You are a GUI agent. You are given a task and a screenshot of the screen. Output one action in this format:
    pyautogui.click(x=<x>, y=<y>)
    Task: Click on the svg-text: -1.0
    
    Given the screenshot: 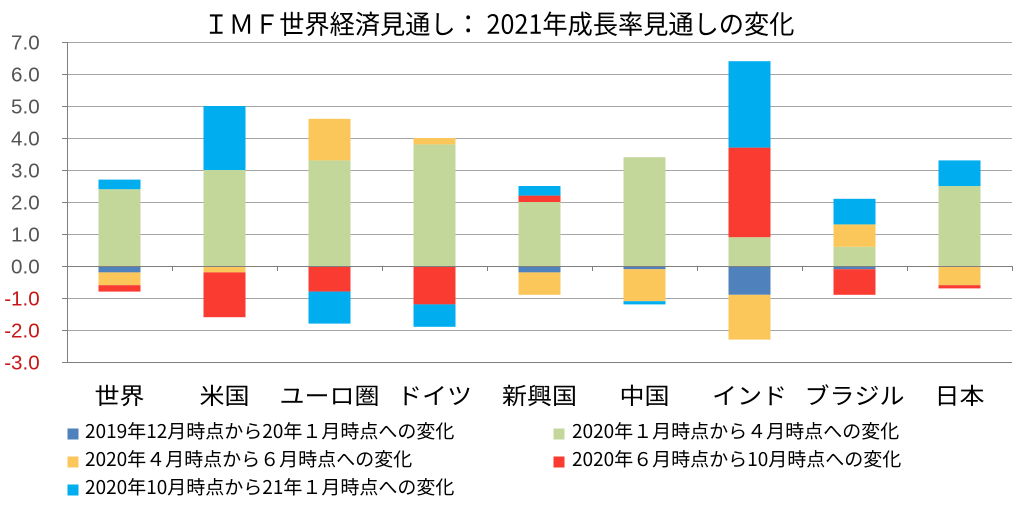 What is the action you would take?
    pyautogui.click(x=22, y=299)
    